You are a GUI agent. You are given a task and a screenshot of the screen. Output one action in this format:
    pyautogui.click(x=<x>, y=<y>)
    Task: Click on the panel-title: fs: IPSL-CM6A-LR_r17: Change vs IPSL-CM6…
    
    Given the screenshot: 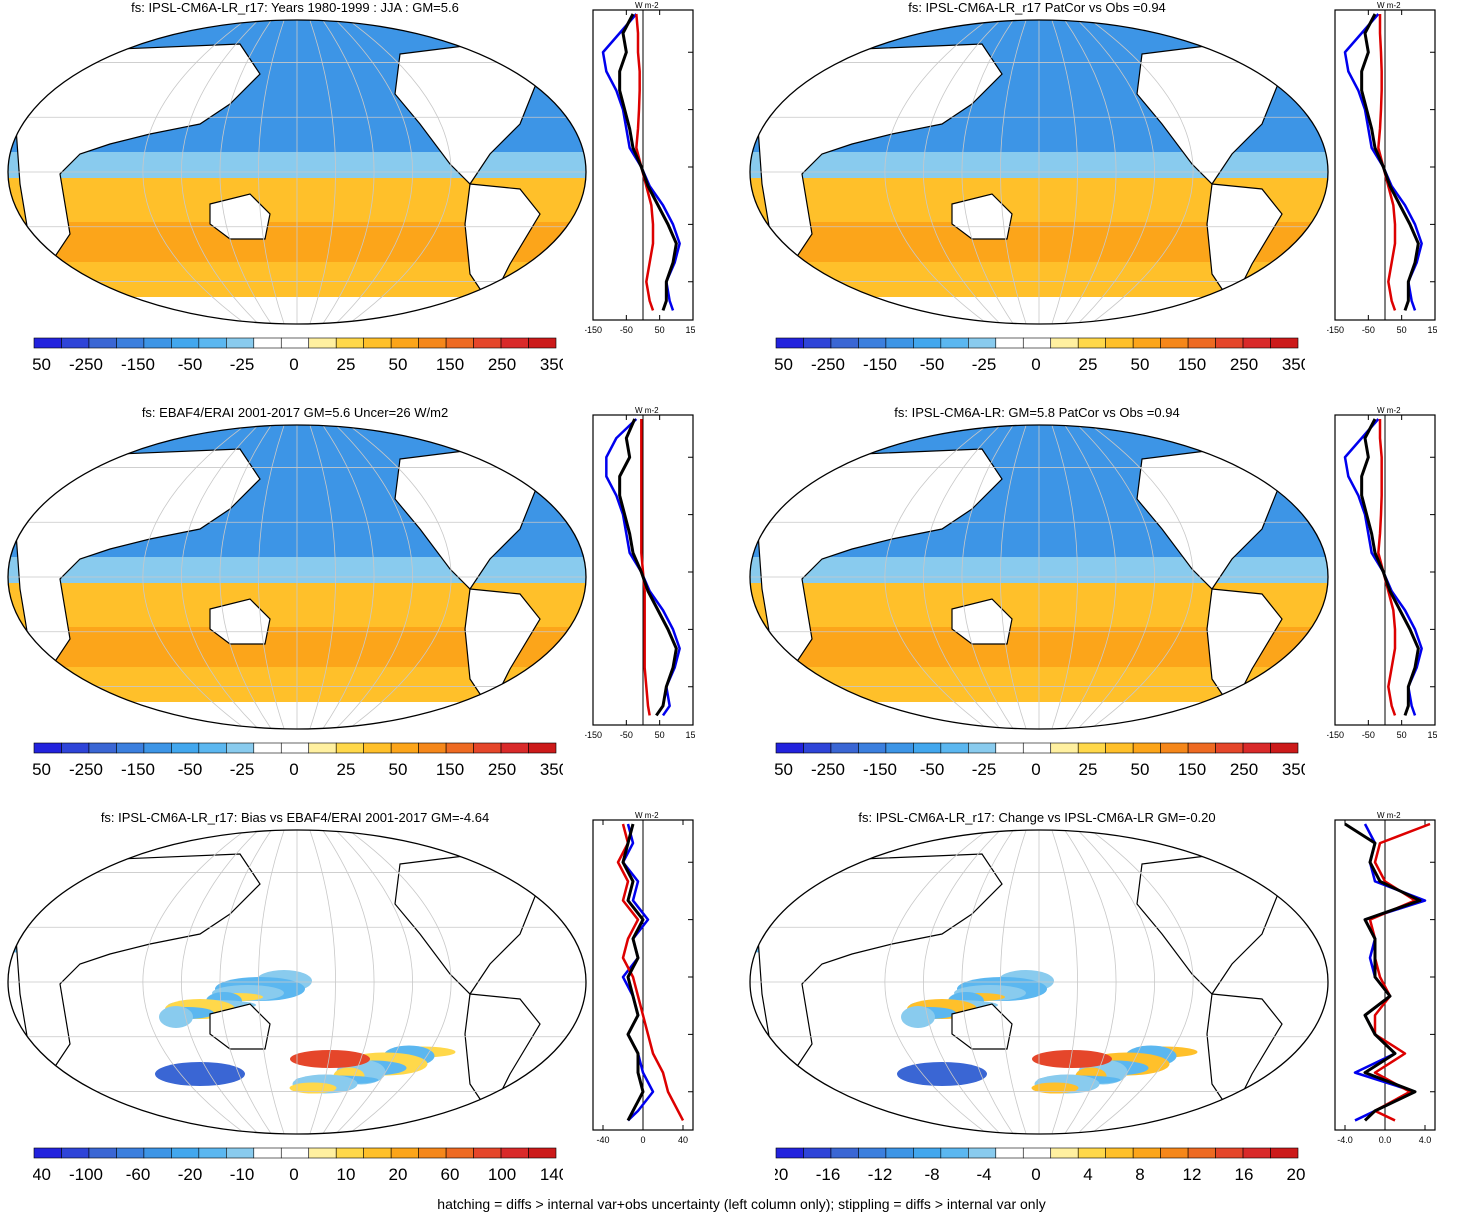 What is the action you would take?
    pyautogui.click(x=1037, y=817)
    